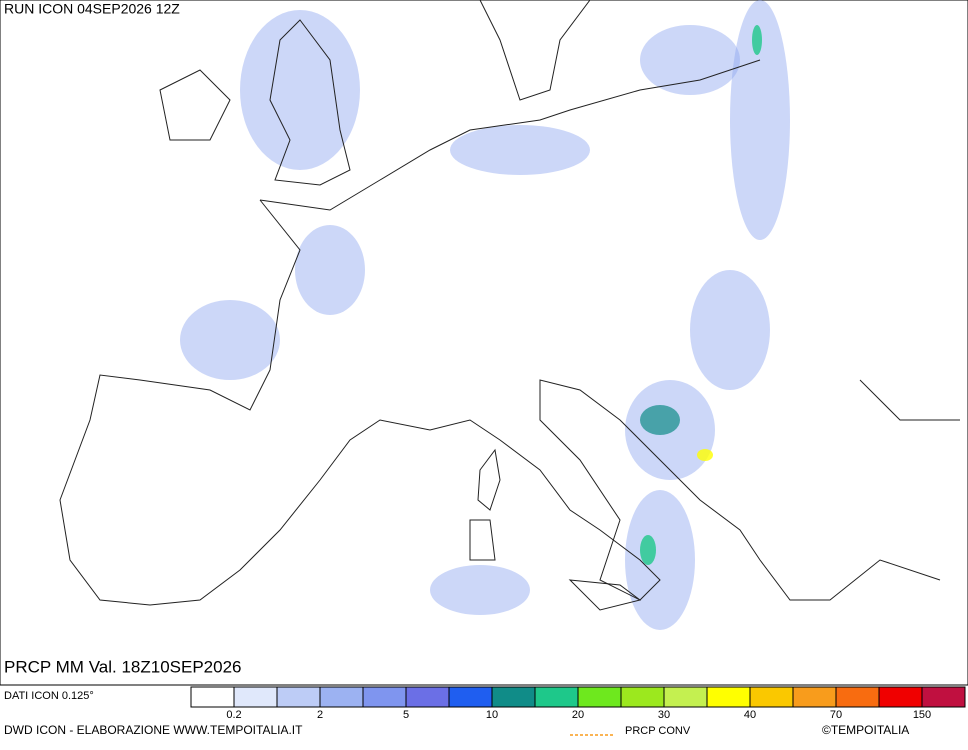 The image size is (968, 750). I want to click on copyright-label: ©TEMPOITALIA, so click(865, 730).